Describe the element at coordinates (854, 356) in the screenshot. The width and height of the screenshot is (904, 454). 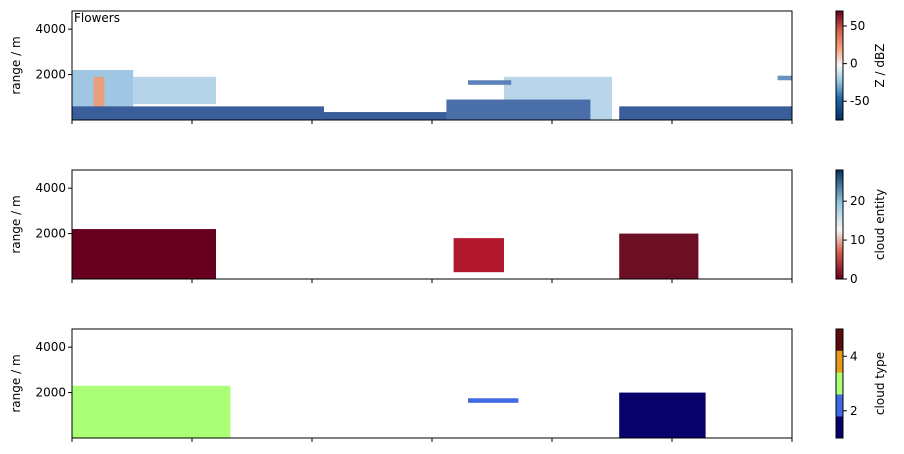
I see `colorbar-tick-label: 4` at that location.